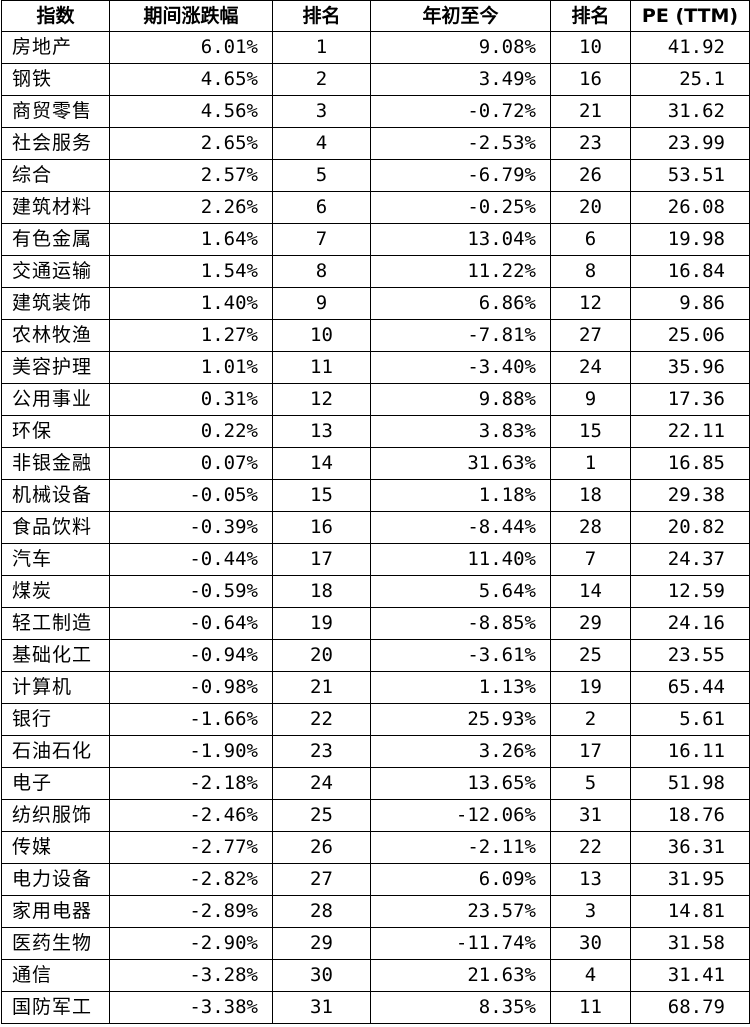 The width and height of the screenshot is (750, 1027). Describe the element at coordinates (690, 143) in the screenshot. I see `pe-ttm-cell: 23.99` at that location.